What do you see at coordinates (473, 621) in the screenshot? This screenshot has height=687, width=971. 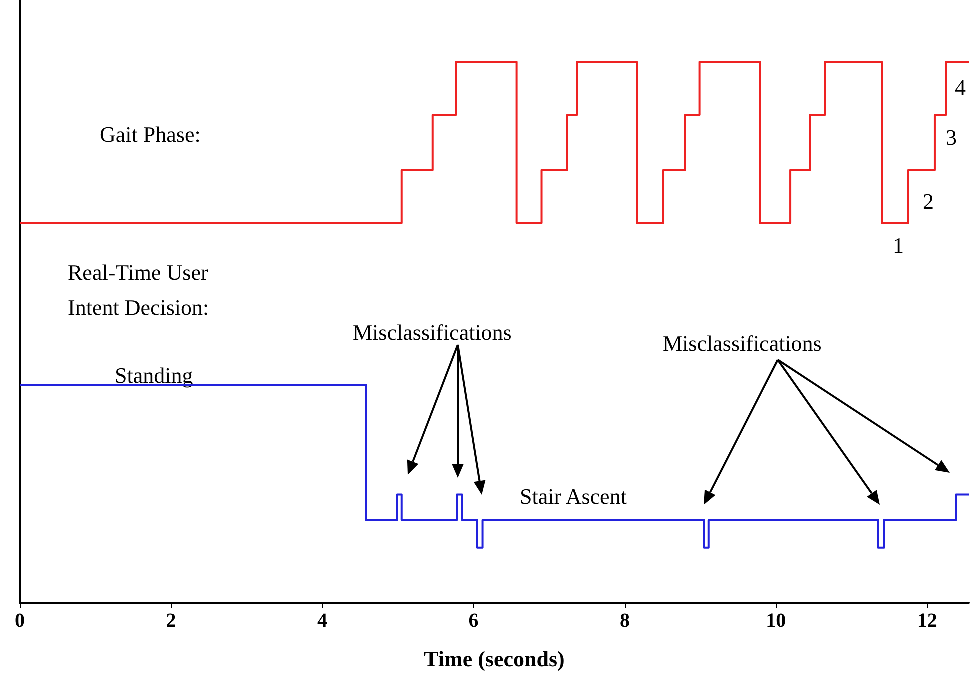 I see `x-tick-label: 6` at bounding box center [473, 621].